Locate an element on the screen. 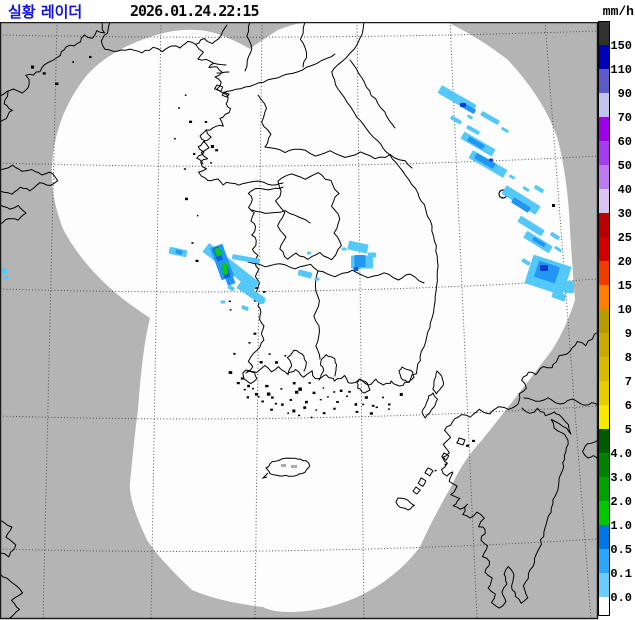 Image resolution: width=635 pixels, height=620 pixels. header-bar: 실황 레이더 2026.01.24.22:15 is located at coordinates (299, 11).